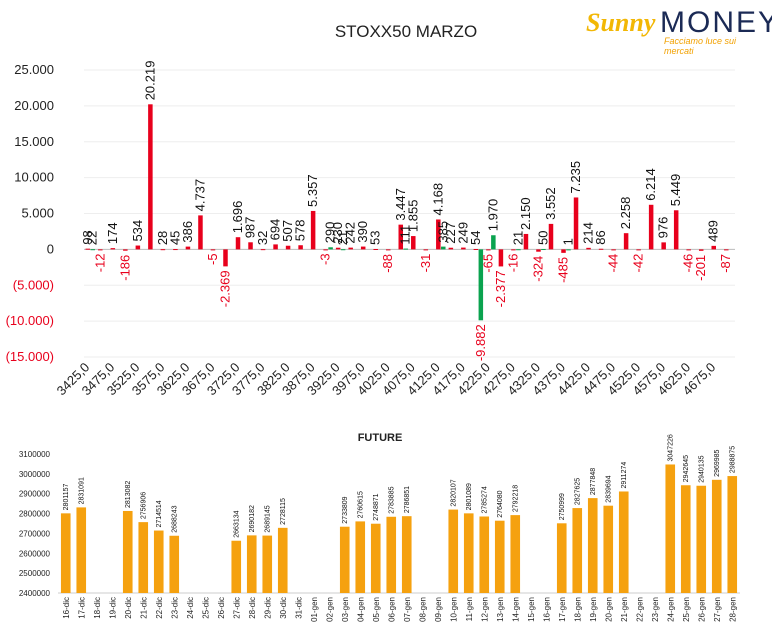  I want to click on data-label: 53, so click(375, 238).